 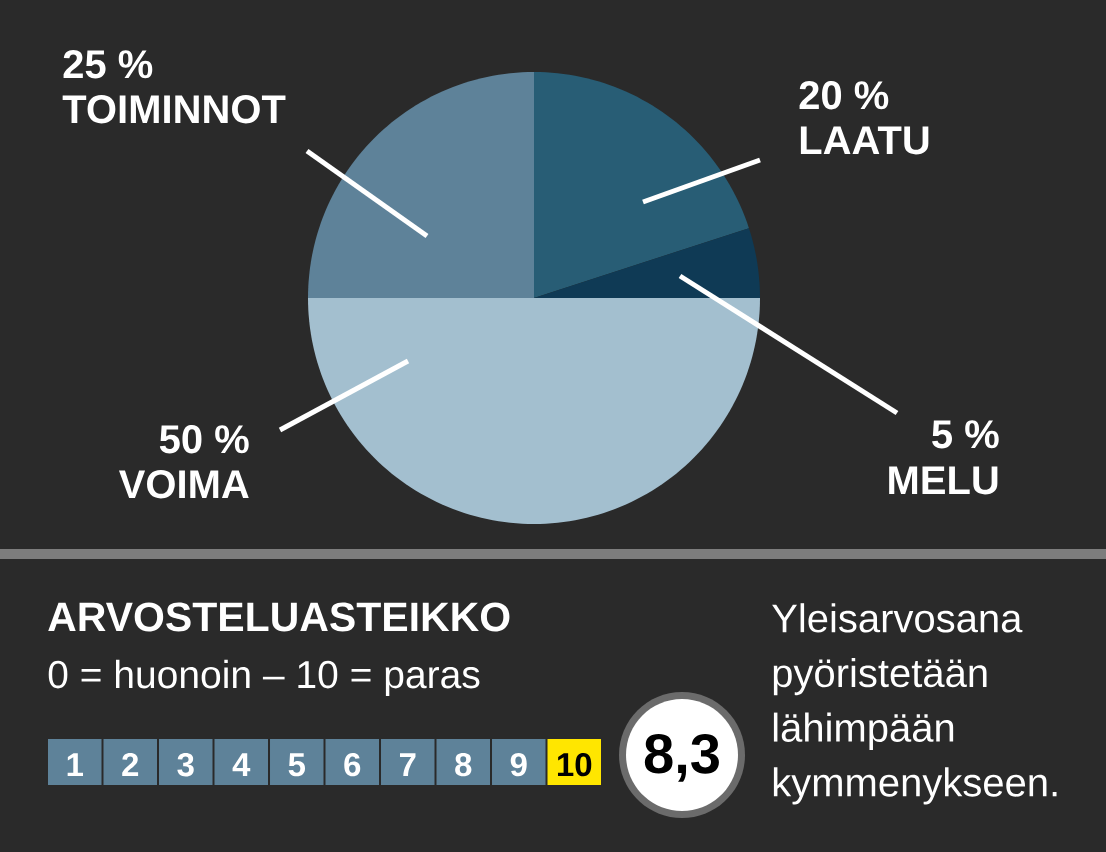 What do you see at coordinates (204, 439) in the screenshot?
I see `data-label: 50 %` at bounding box center [204, 439].